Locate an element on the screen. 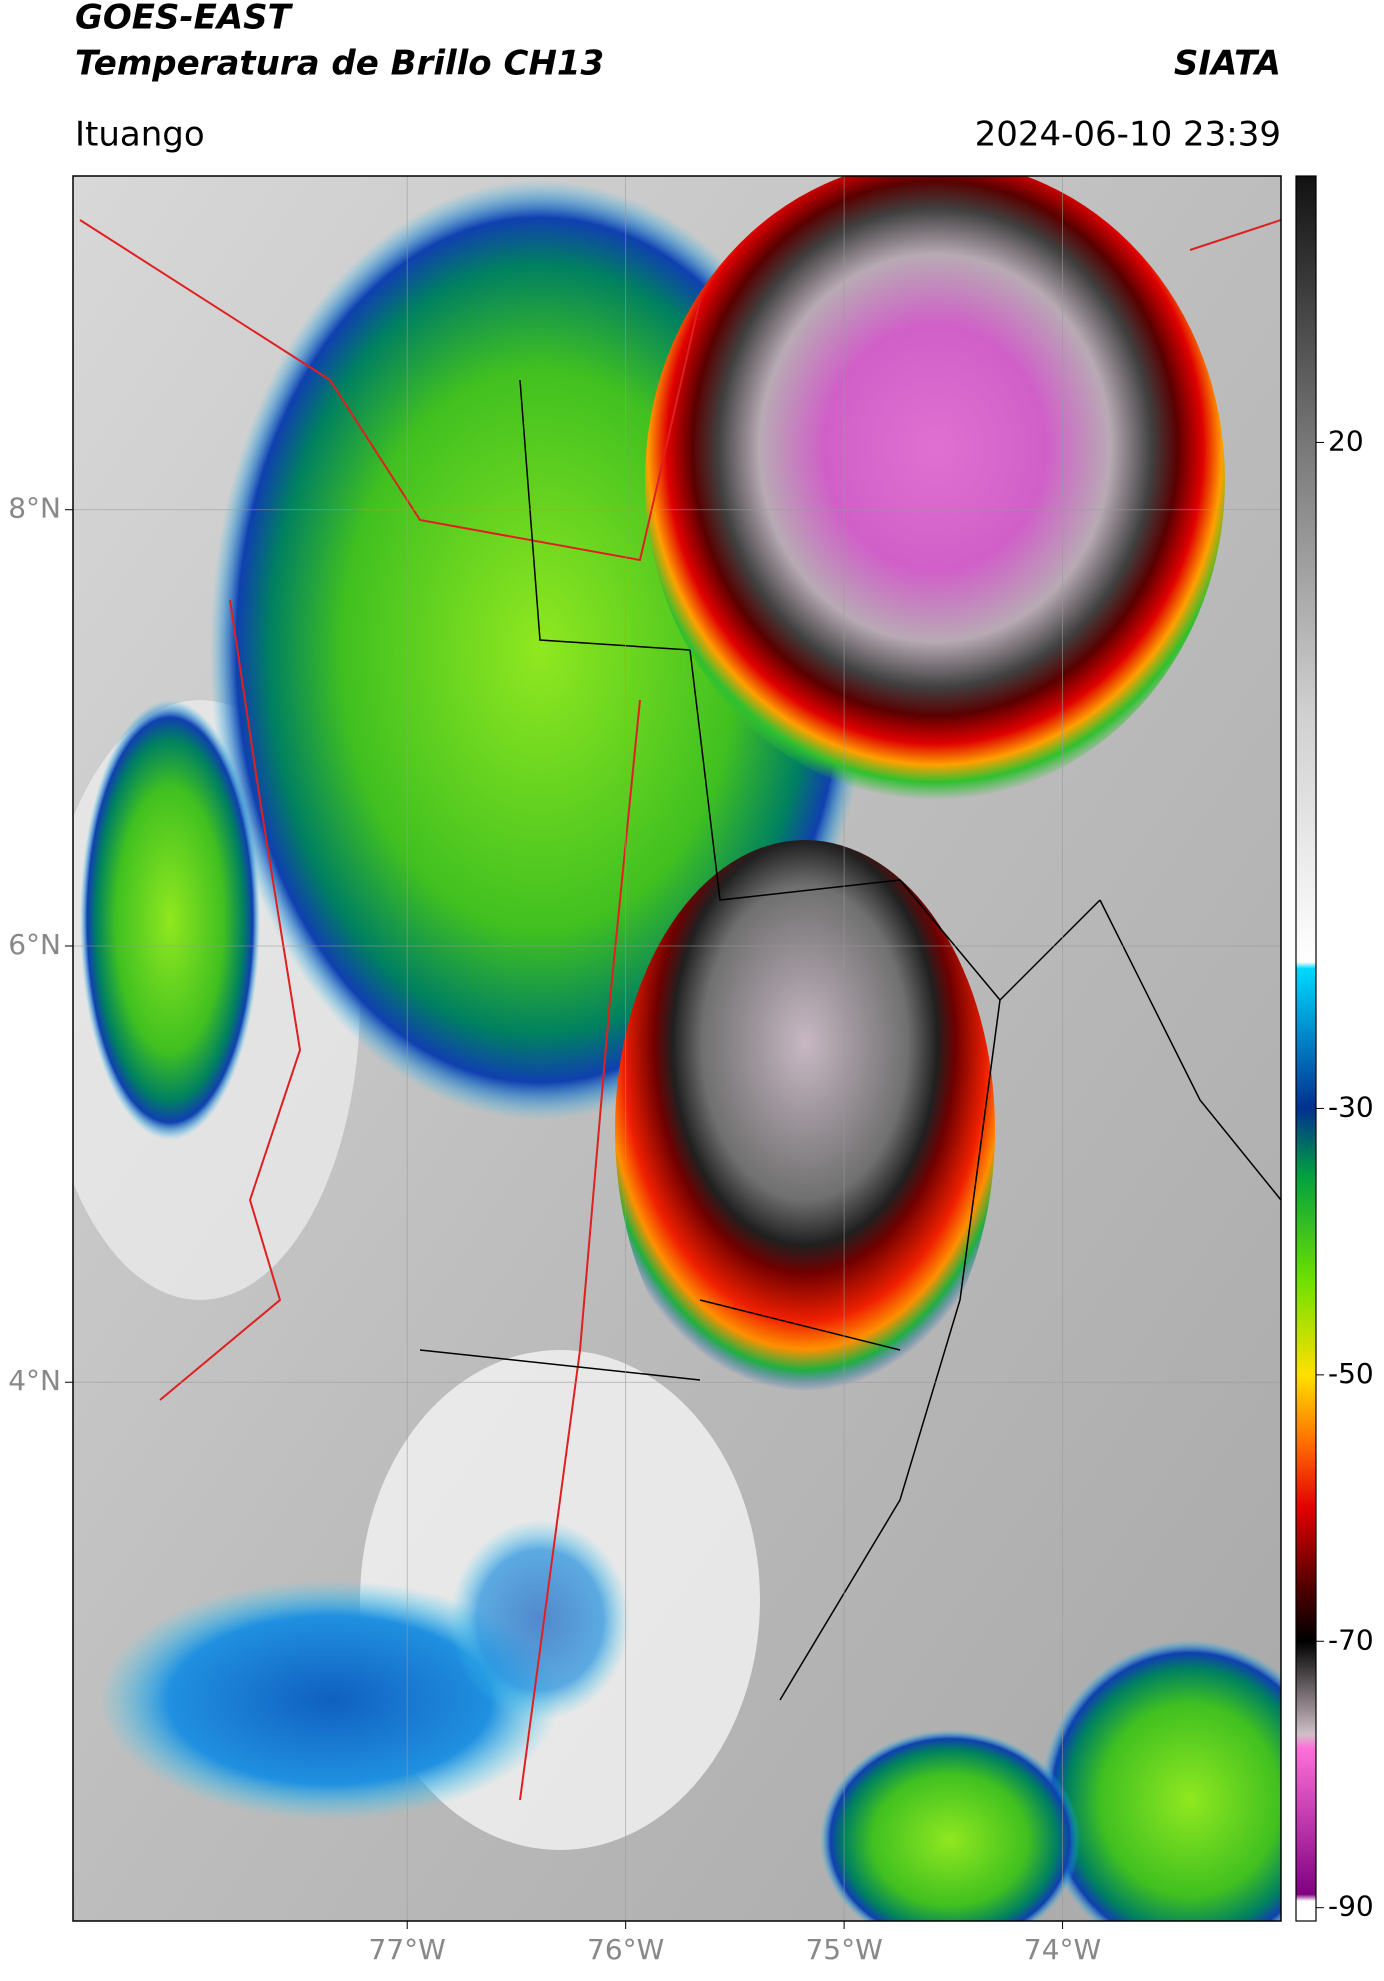 Image resolution: width=1384 pixels, height=1981 pixels. colorbar-tick-label: -30 is located at coordinates (1351, 1106).